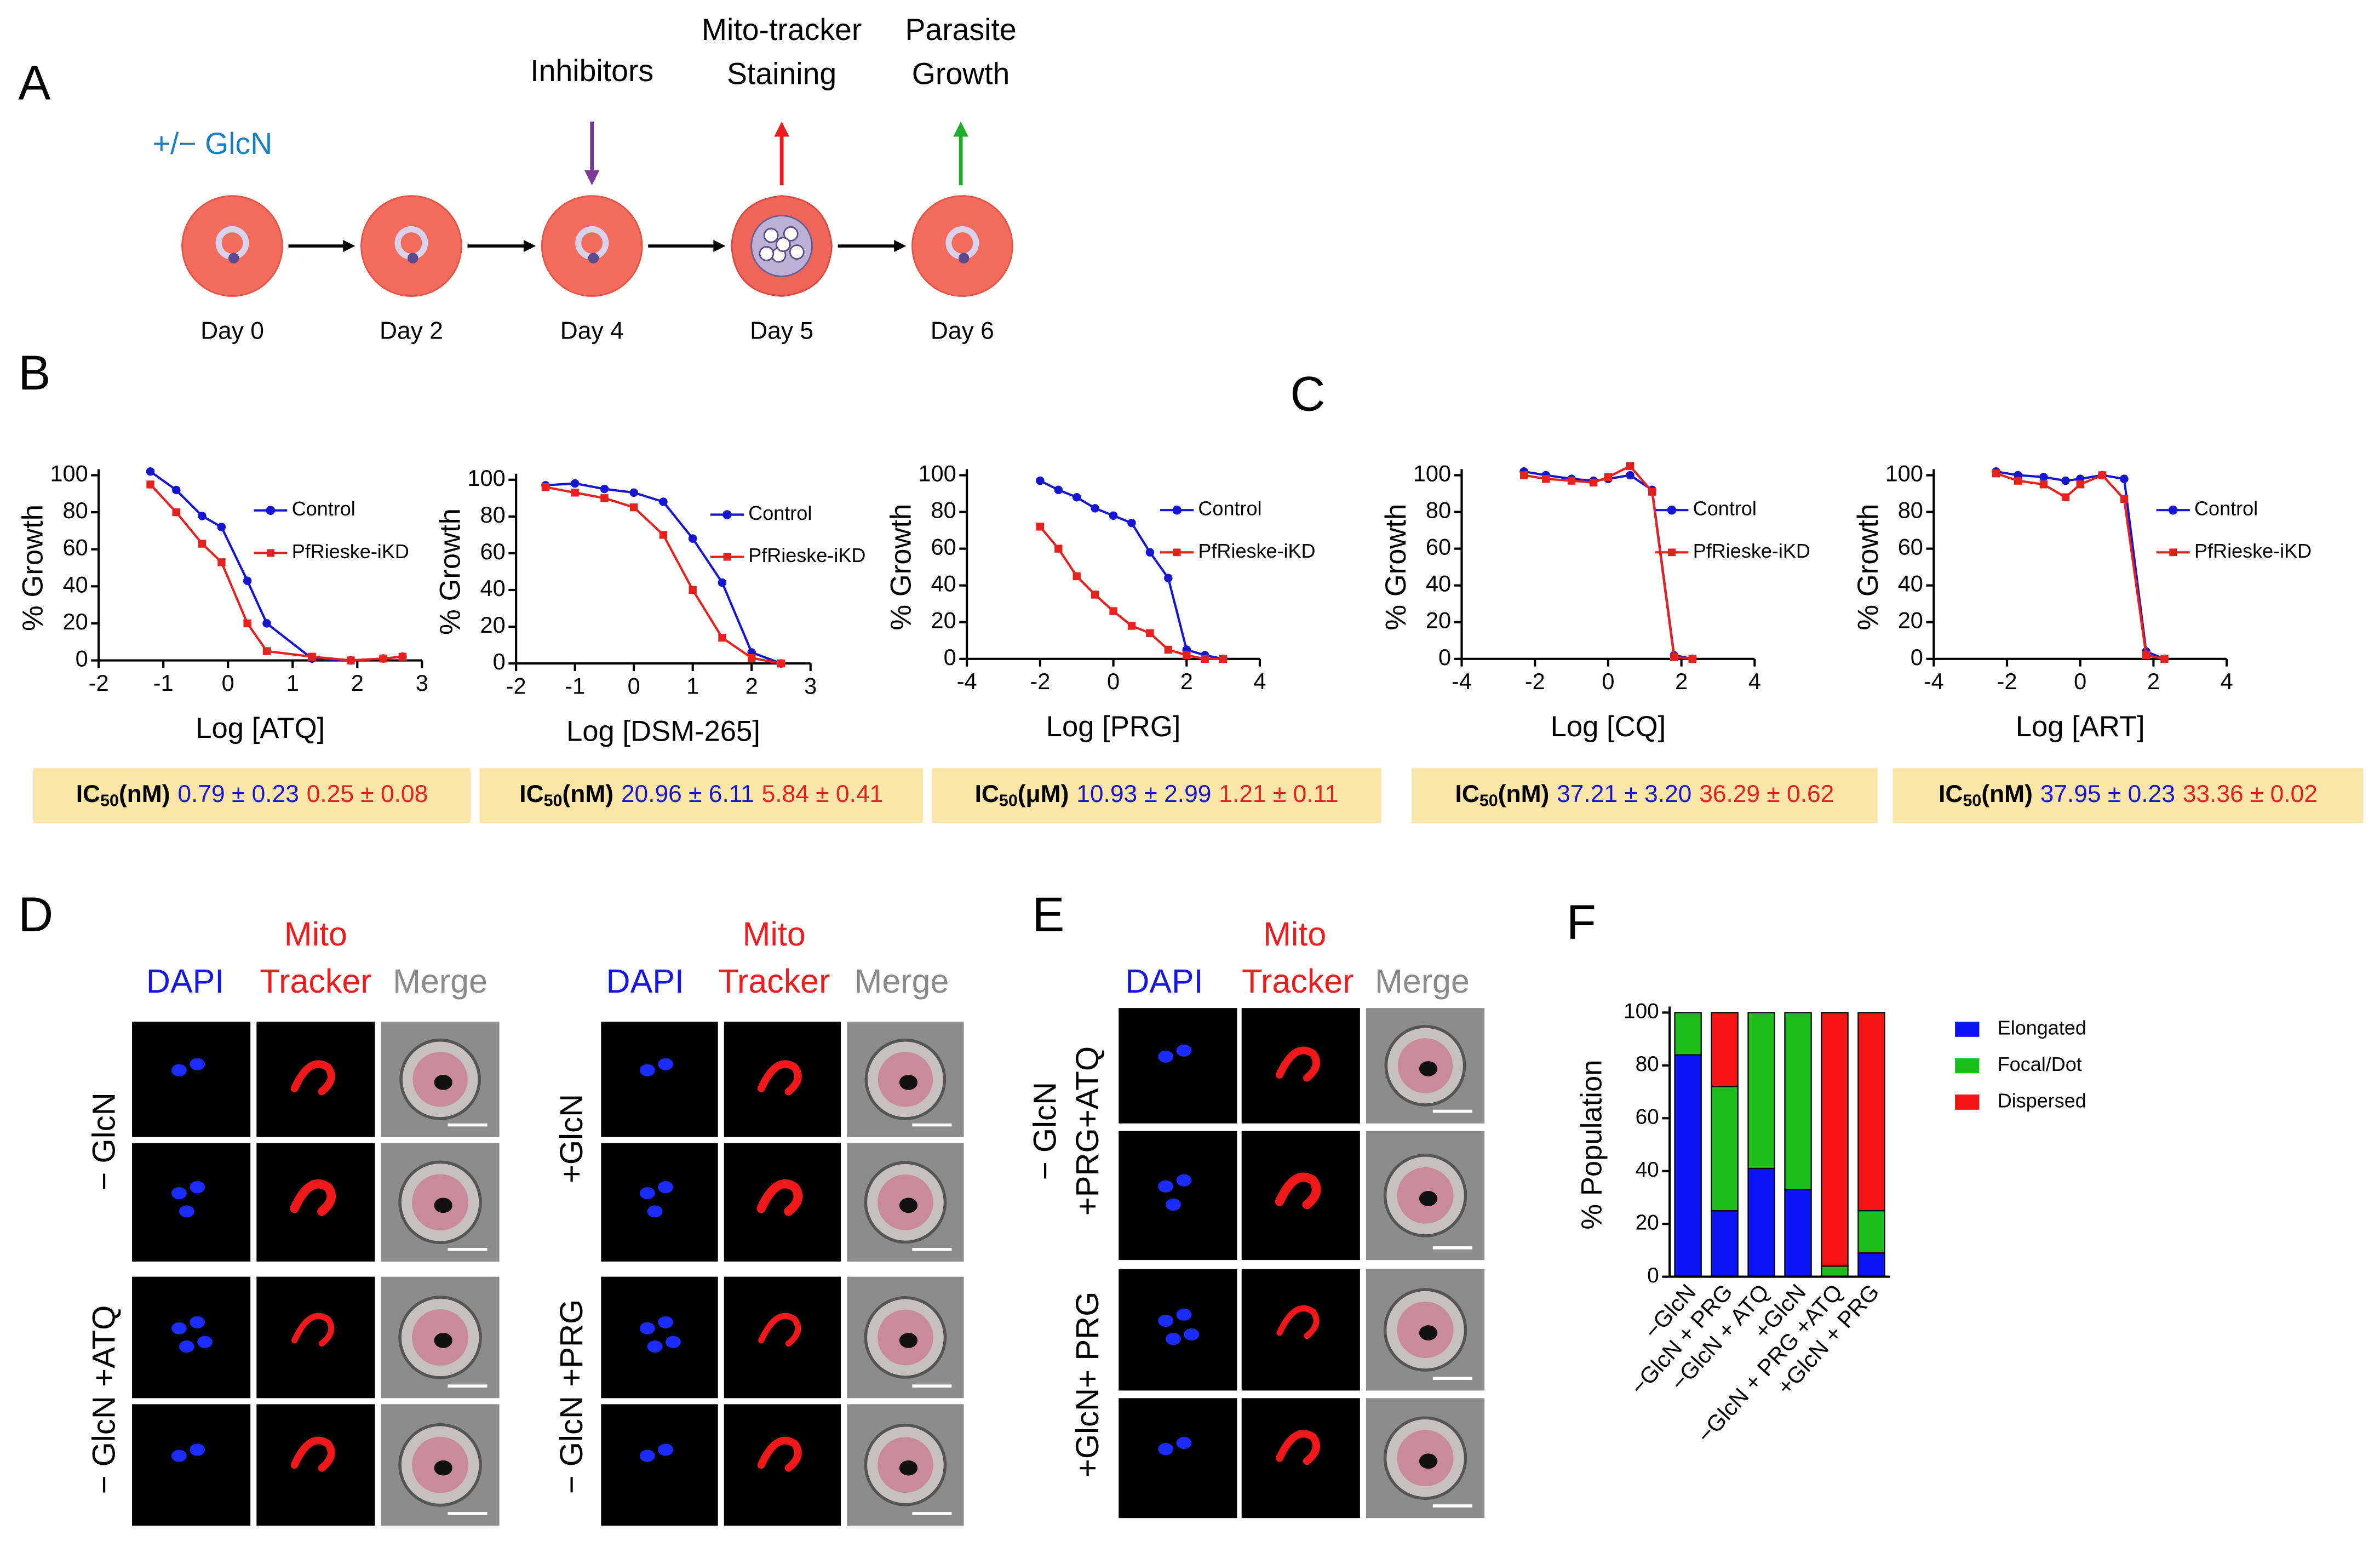  Describe the element at coordinates (967, 681) in the screenshot. I see `x-tick-label: -4` at that location.